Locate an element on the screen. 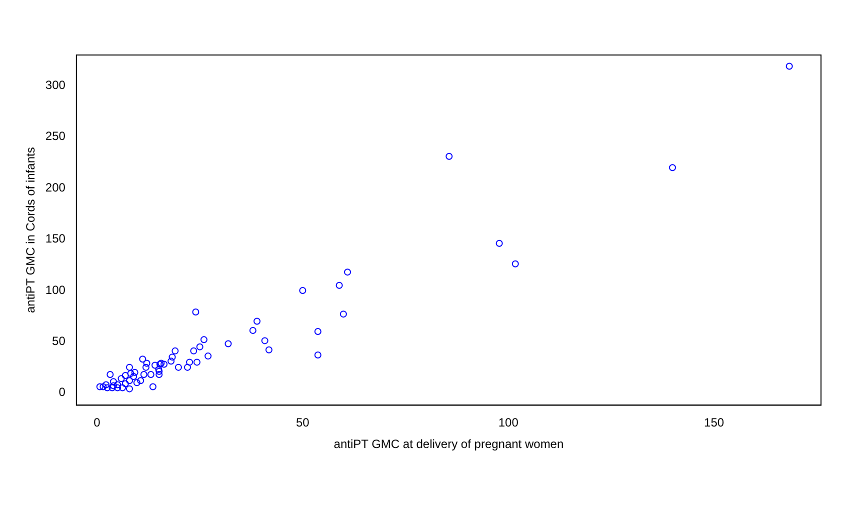  y-tick-label: 300 is located at coordinates (55, 85).